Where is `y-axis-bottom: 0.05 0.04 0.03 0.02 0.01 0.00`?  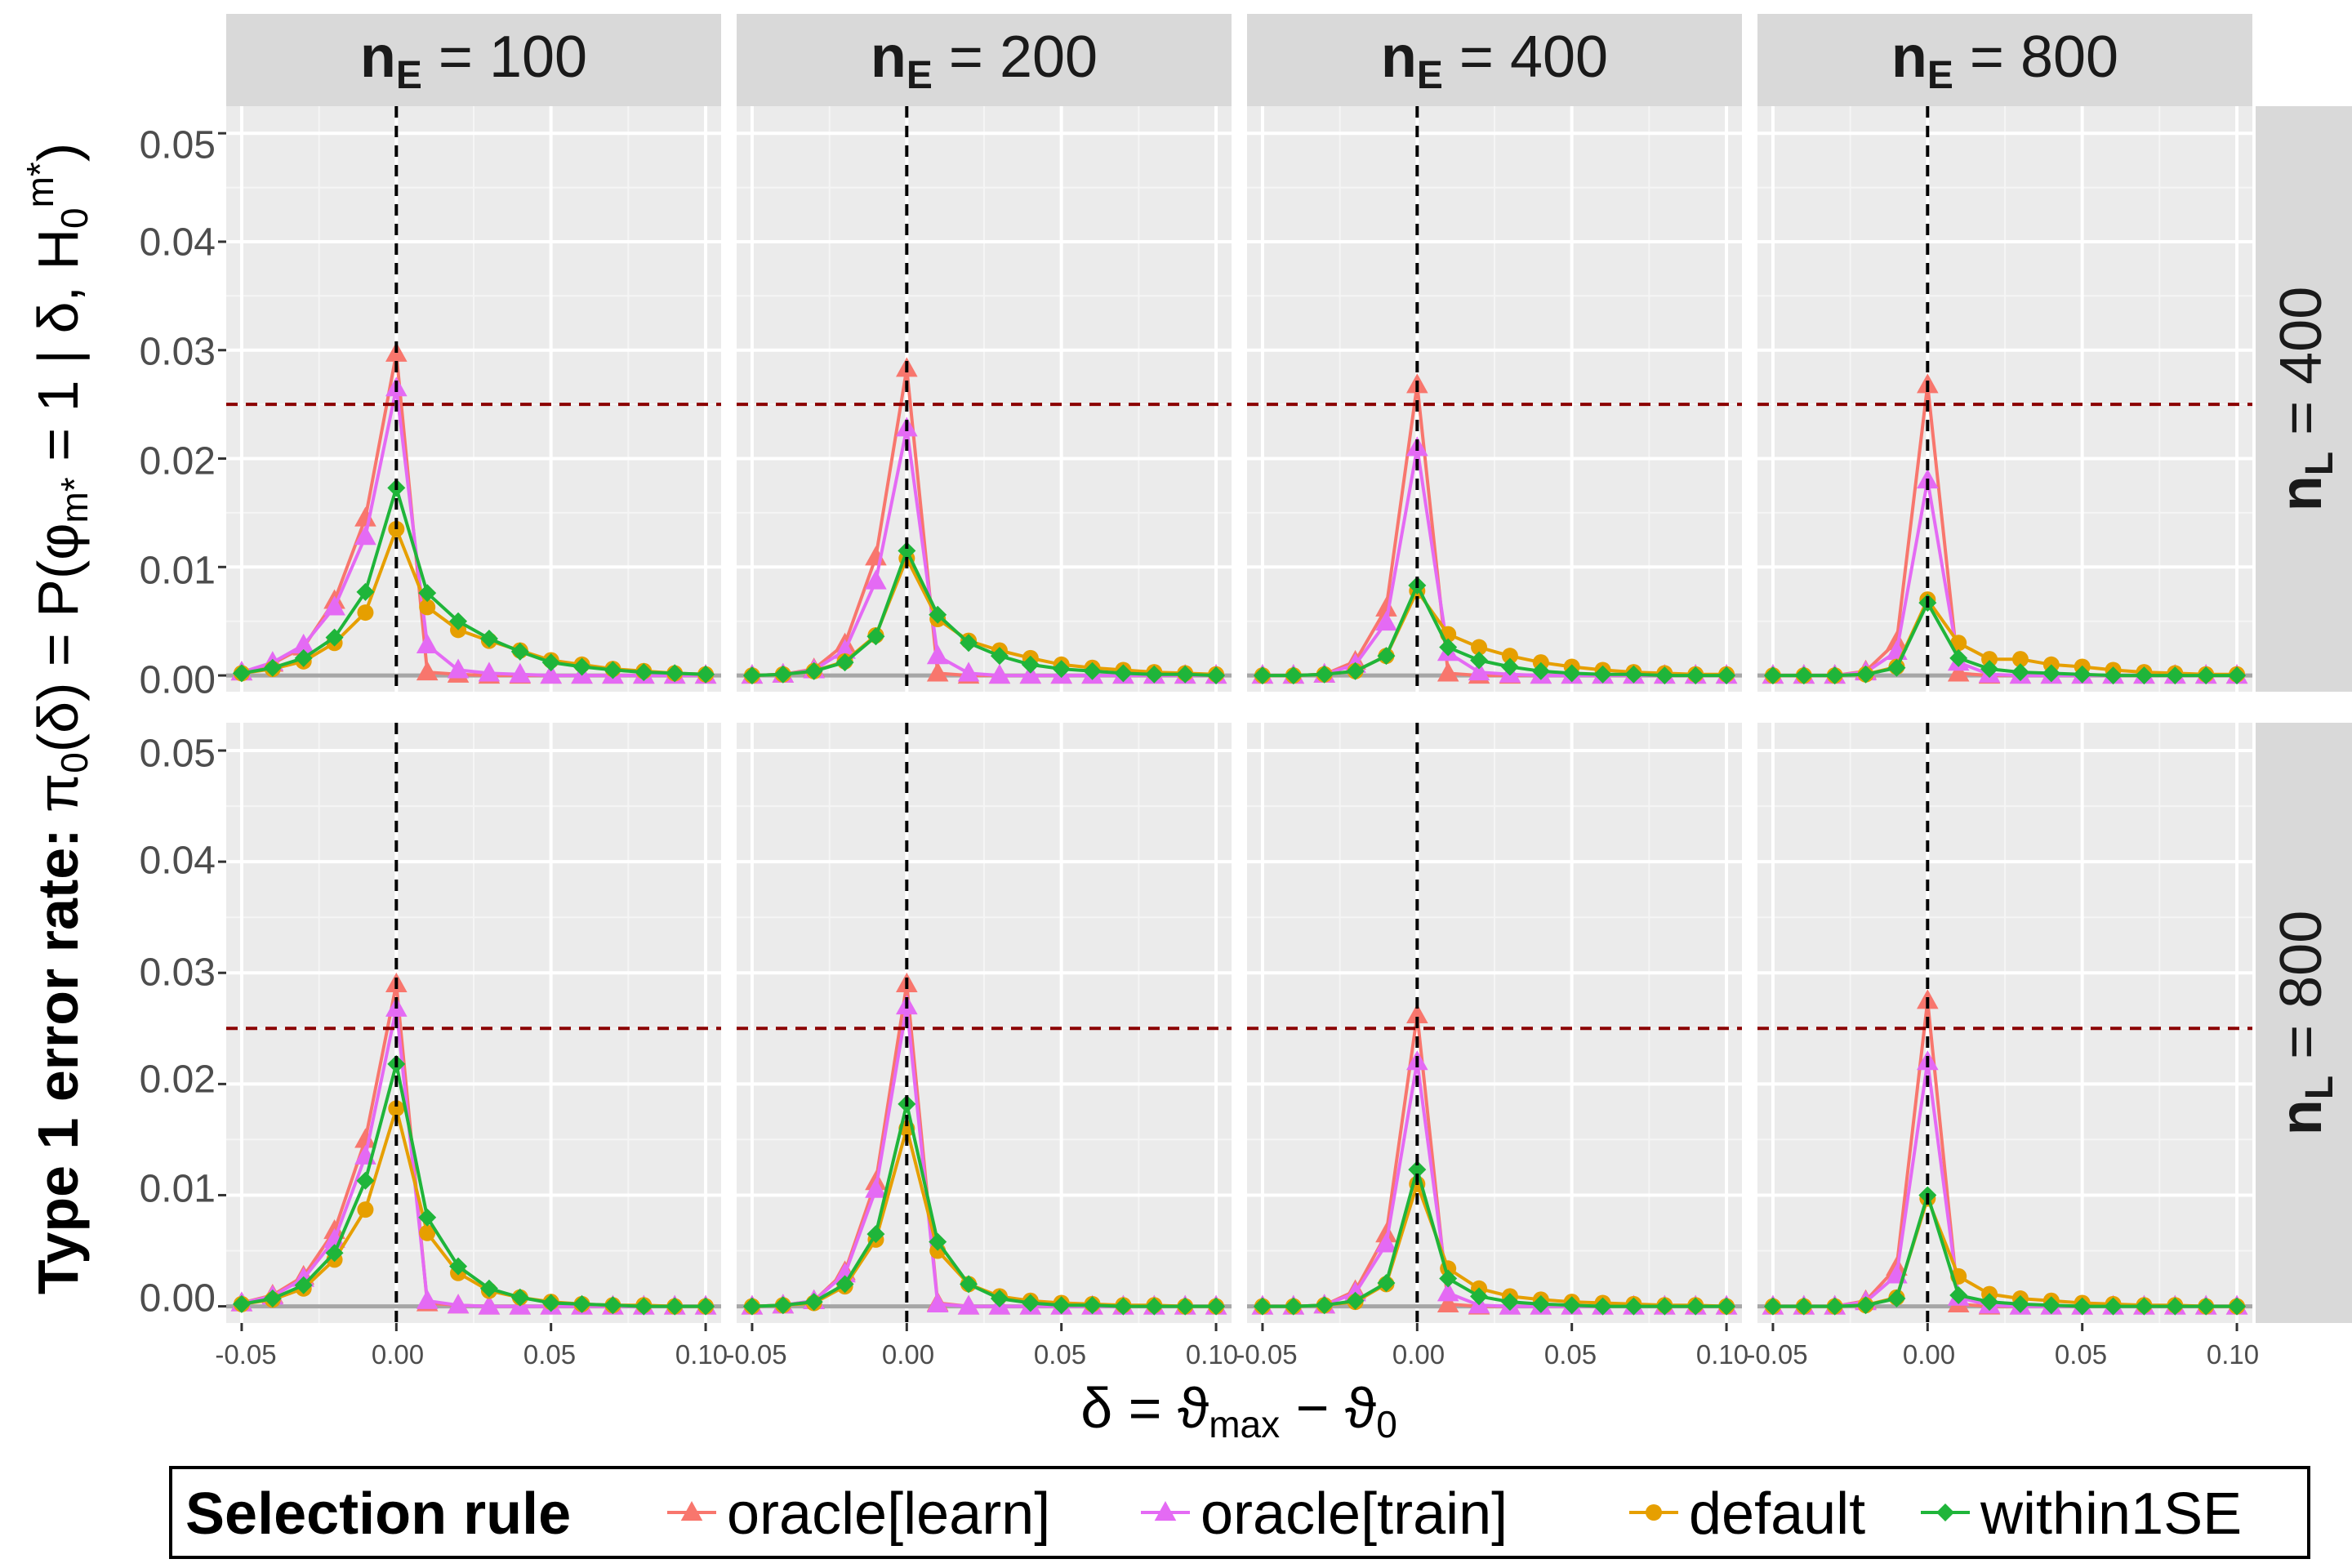 y-axis-bottom: 0.05 0.04 0.03 0.02 0.01 0.00 is located at coordinates (178, 1027).